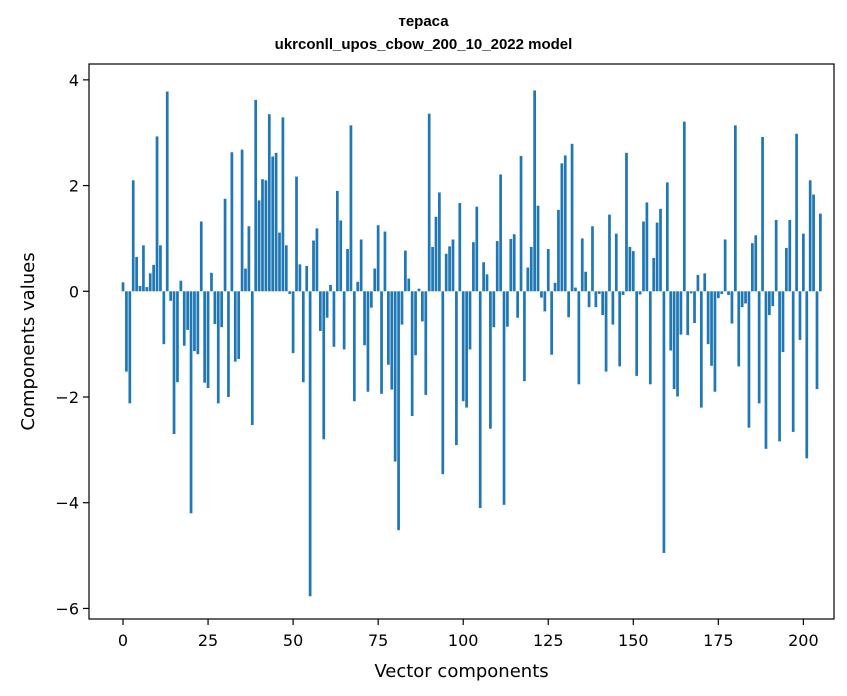 The width and height of the screenshot is (847, 696). Describe the element at coordinates (74, 80) in the screenshot. I see `y-tick-label: 4` at that location.